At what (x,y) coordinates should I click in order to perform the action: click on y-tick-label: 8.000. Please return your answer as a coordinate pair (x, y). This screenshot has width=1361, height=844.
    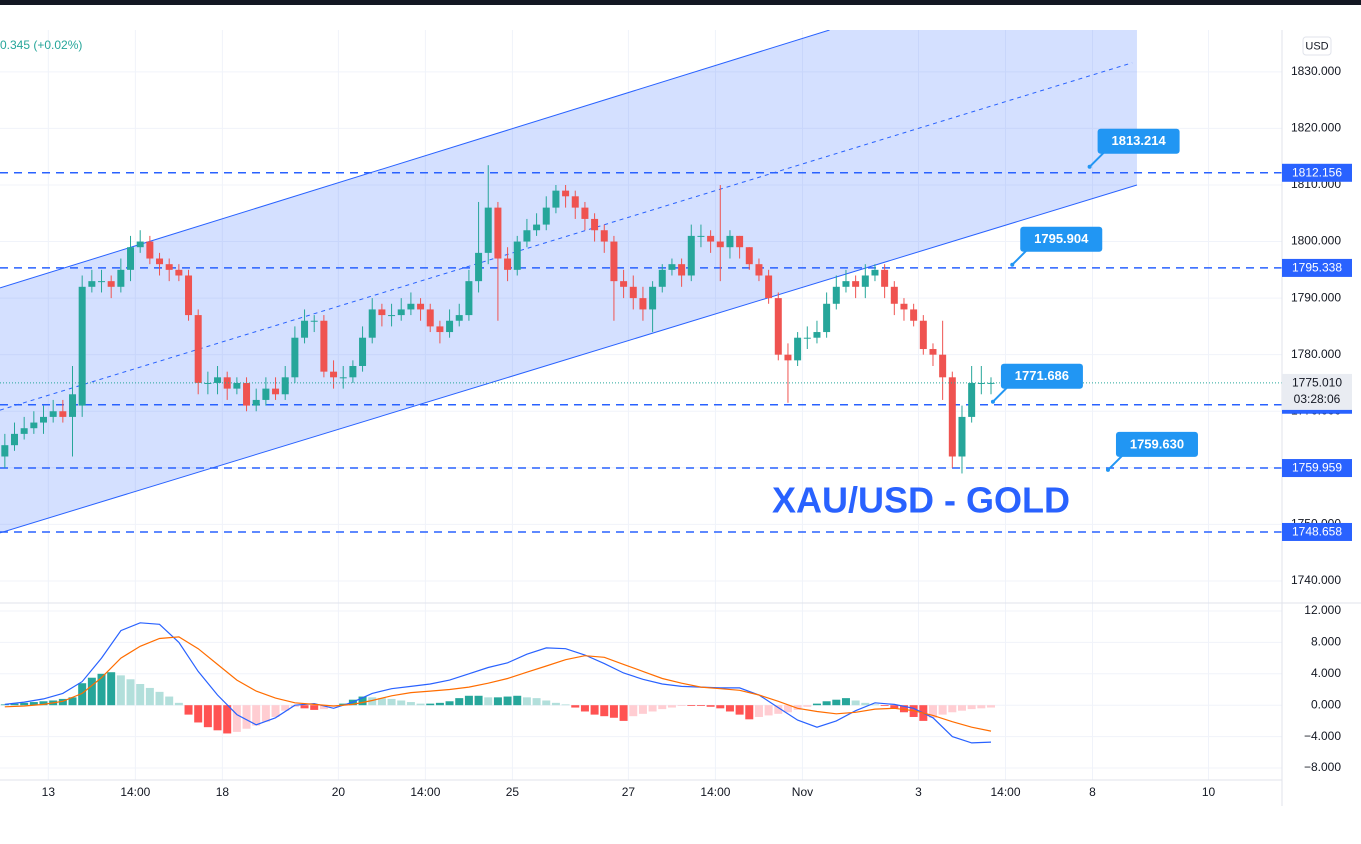
    Looking at the image, I should click on (1326, 642).